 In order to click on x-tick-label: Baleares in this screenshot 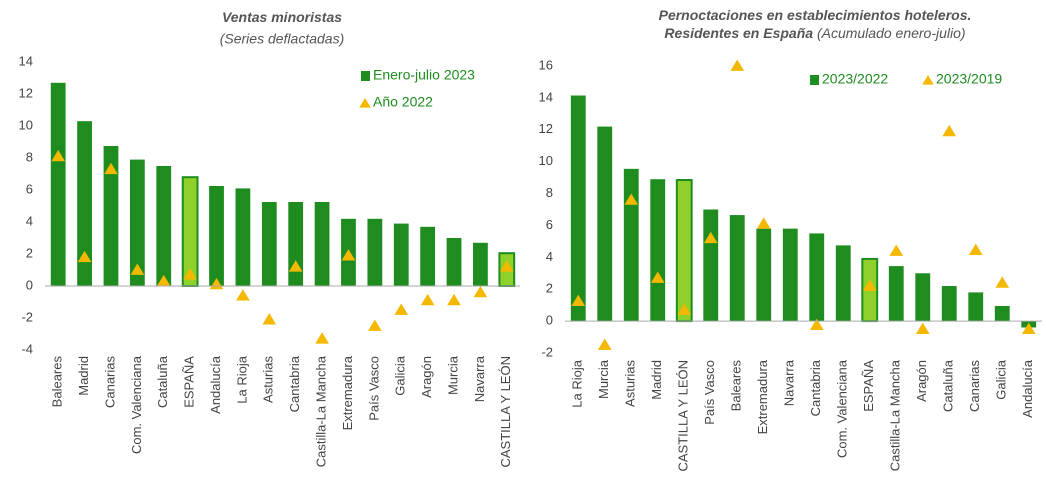, I will do `click(57, 382)`.